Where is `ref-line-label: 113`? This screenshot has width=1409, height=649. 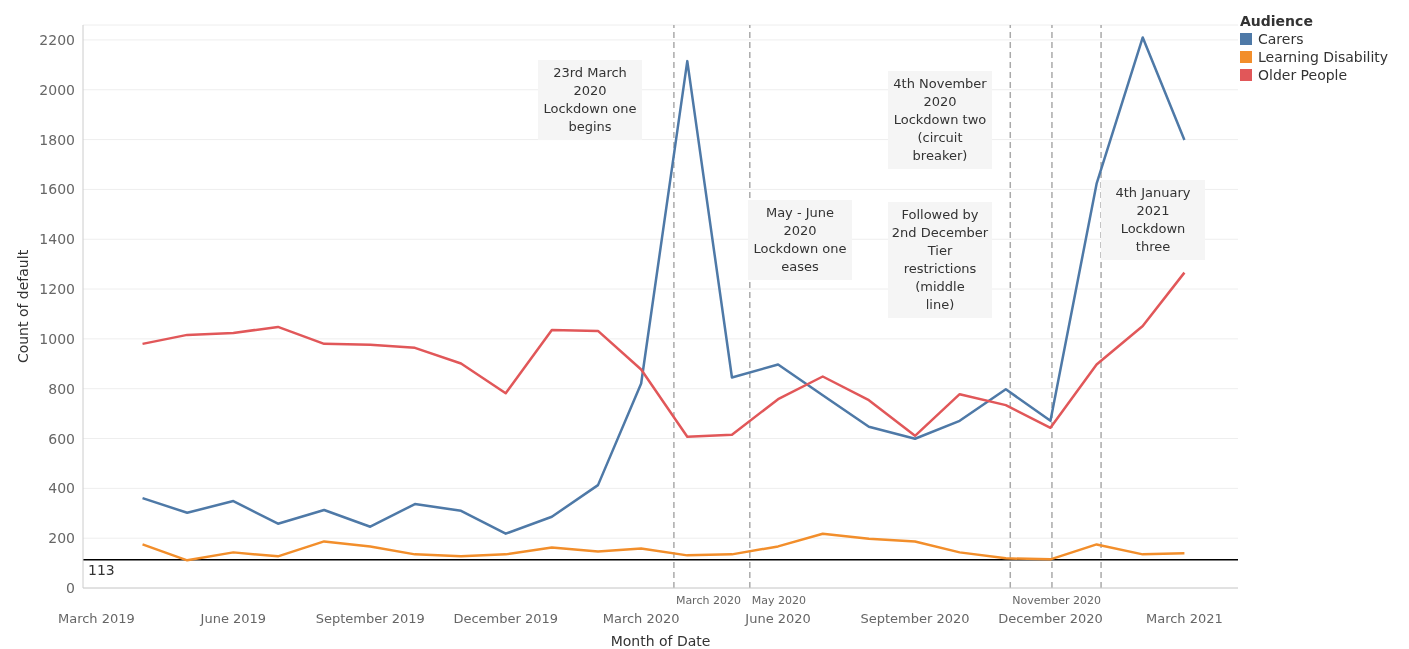
ref-line-label: 113 is located at coordinates (101, 569).